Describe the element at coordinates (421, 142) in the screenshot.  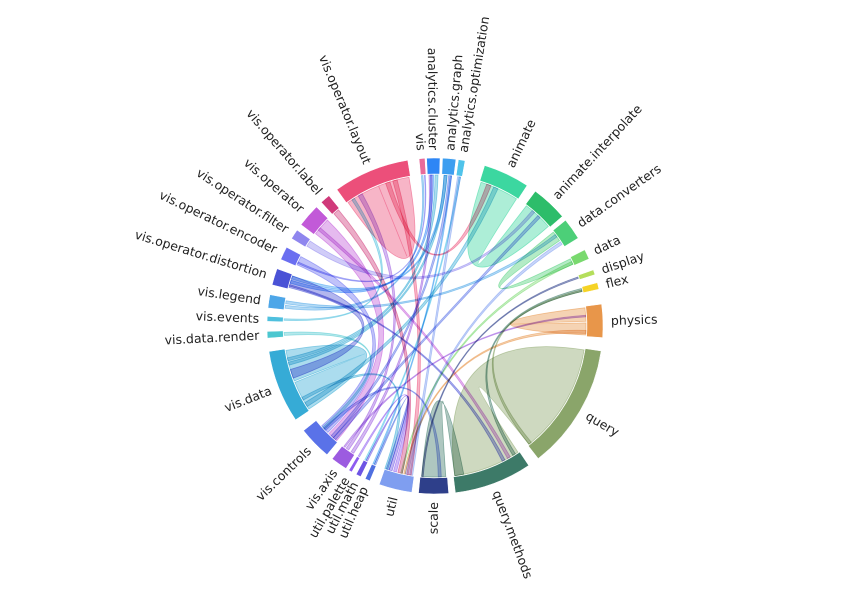
I see `group-label-vis: vis` at that location.